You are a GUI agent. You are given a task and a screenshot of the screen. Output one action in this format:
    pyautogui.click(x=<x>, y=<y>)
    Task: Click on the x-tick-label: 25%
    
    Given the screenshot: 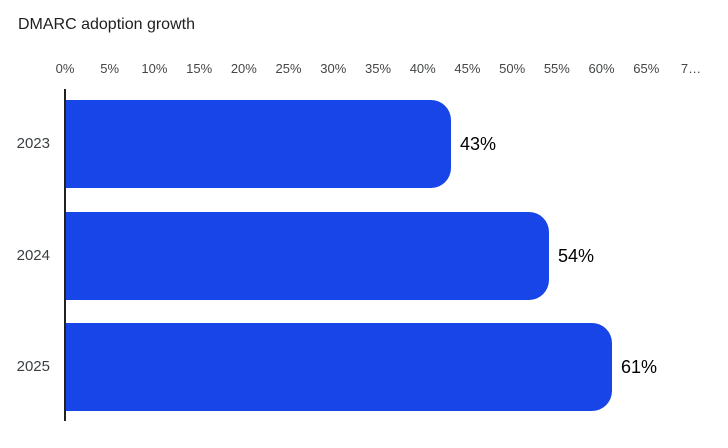 What is the action you would take?
    pyautogui.click(x=288, y=68)
    